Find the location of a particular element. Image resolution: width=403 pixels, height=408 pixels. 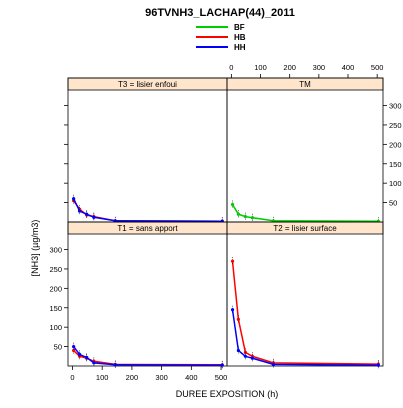

y-tick-label-left: 100 is located at coordinates (55, 327).